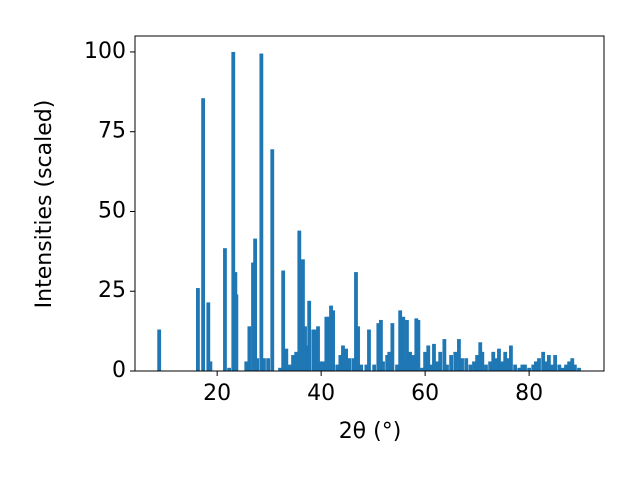 The height and width of the screenshot is (480, 640). Describe the element at coordinates (44, 204) in the screenshot. I see `y-axis-label: Intensities (scaled)` at that location.